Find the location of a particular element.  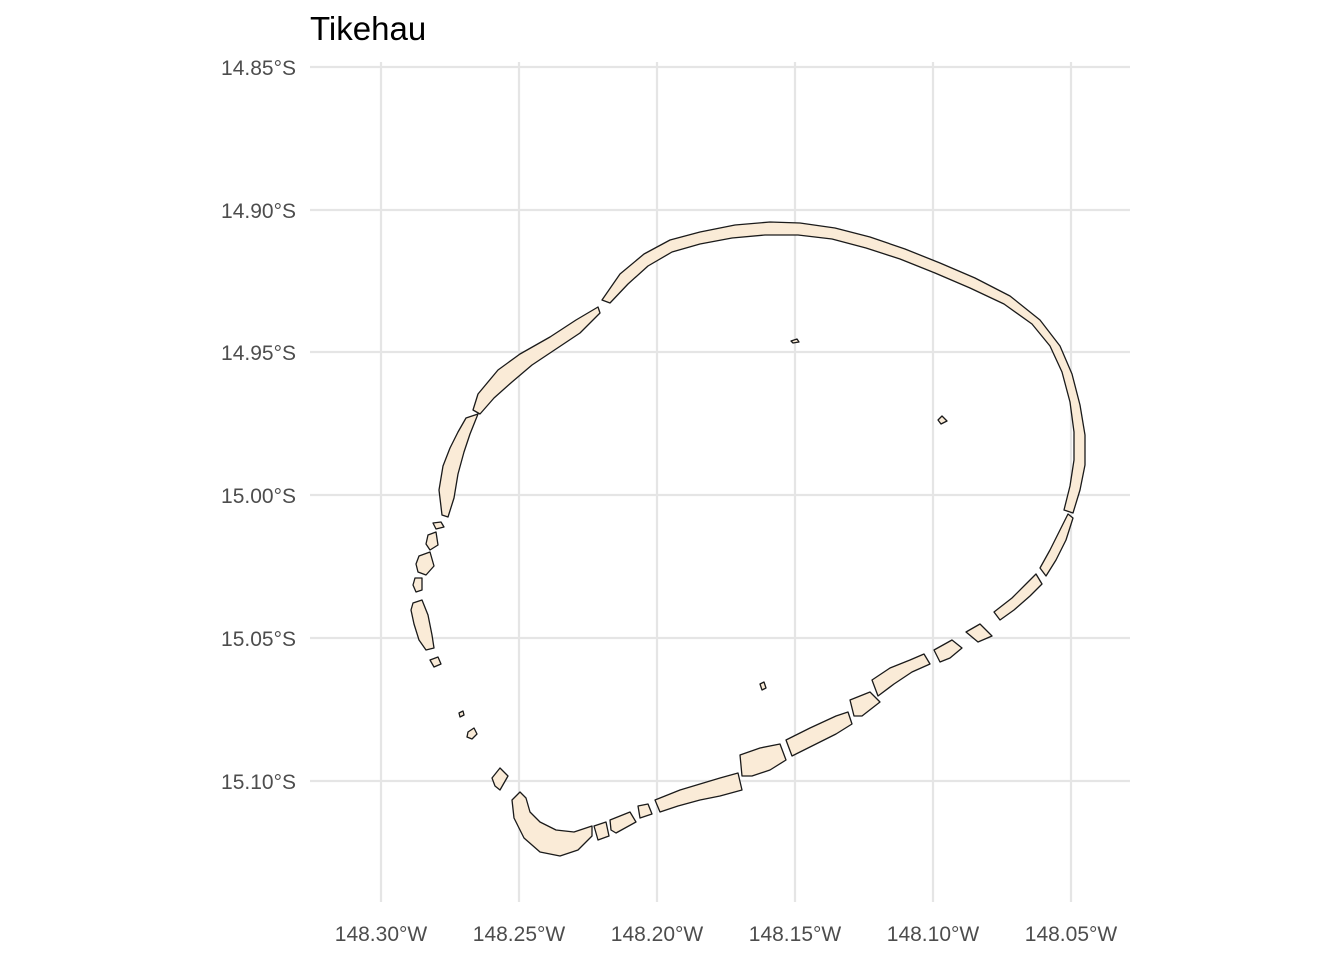

x-tick-label: 148.15°W is located at coordinates (795, 934).